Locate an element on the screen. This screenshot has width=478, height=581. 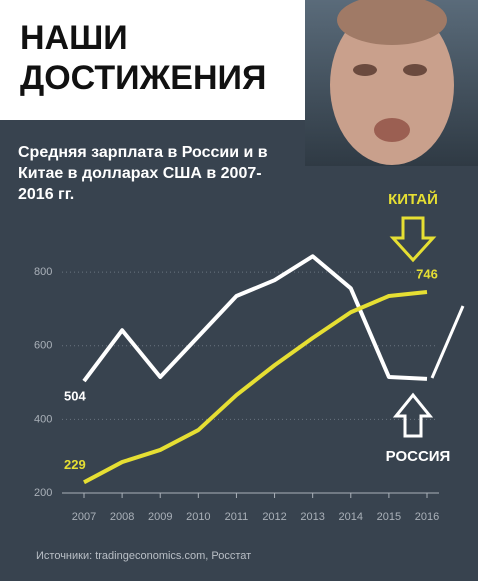
x-tick-label: 2014 is located at coordinates (351, 517).